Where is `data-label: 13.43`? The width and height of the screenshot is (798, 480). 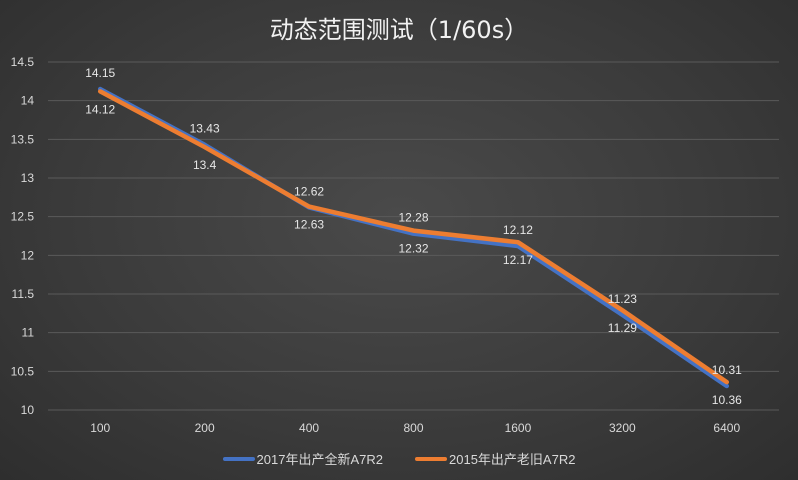
data-label: 13.43 is located at coordinates (205, 129).